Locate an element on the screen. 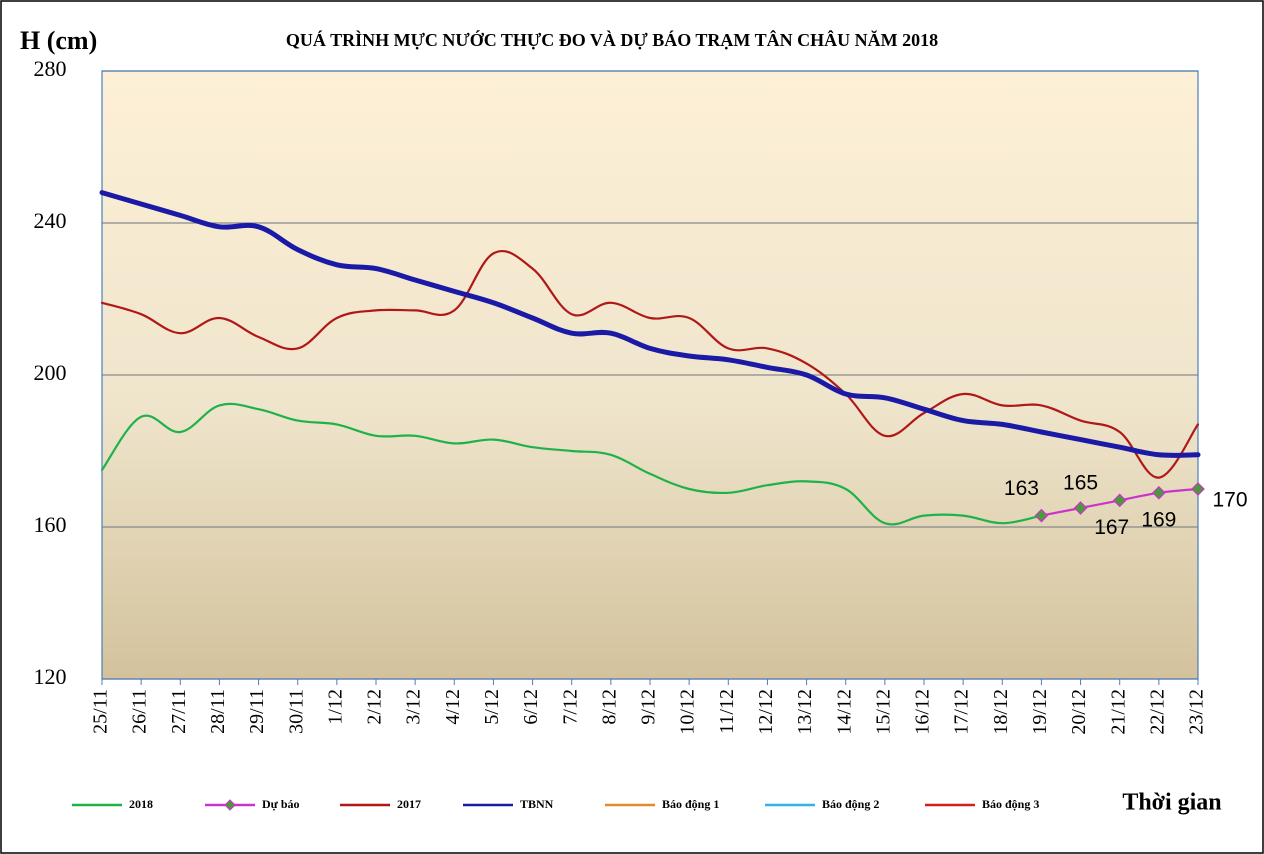  legend-label: 2017 is located at coordinates (409, 804).